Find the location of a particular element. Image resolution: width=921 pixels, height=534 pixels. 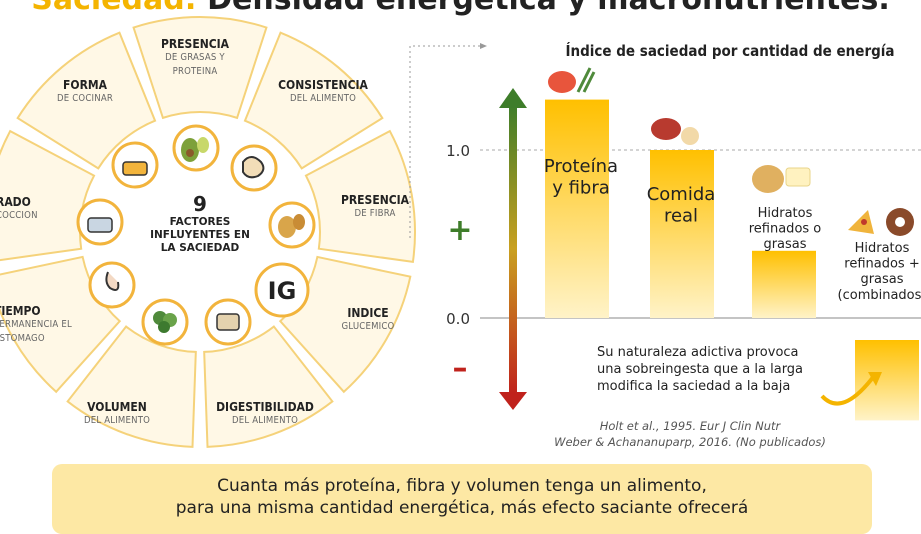

factor-stomach-time: TIEMPOPERMANENCIA EL ESTOMAGO is located at coordinates (36, 324).